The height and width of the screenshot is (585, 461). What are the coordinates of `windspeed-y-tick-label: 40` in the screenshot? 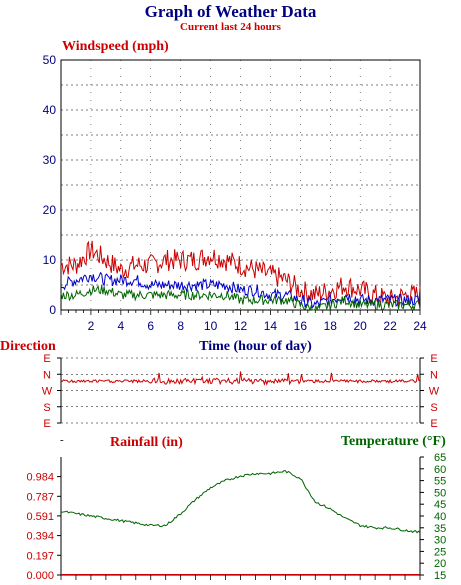 It's located at (50, 110).